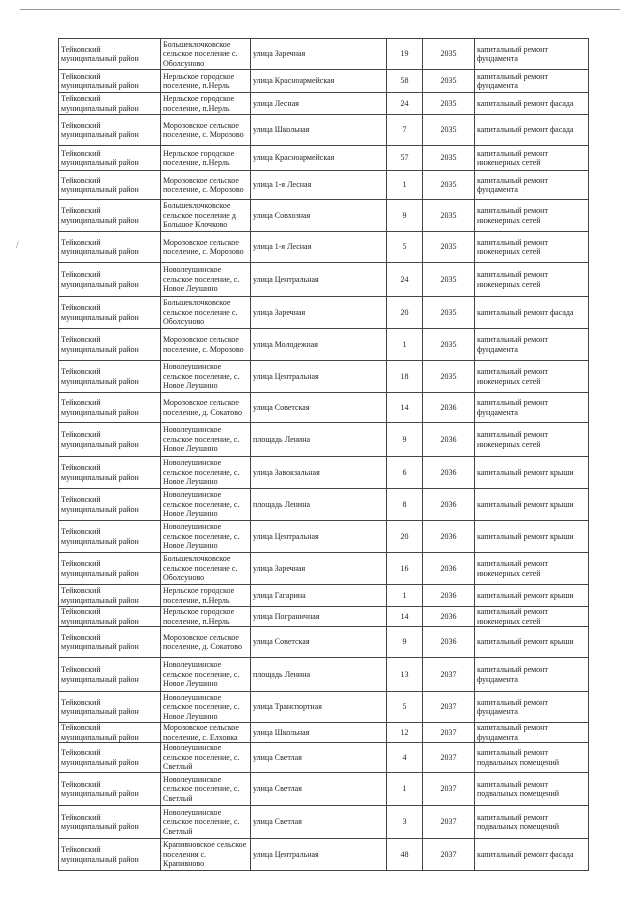 The height and width of the screenshot is (905, 640). I want to click on street-cell: улица Совхозная, so click(318, 215).